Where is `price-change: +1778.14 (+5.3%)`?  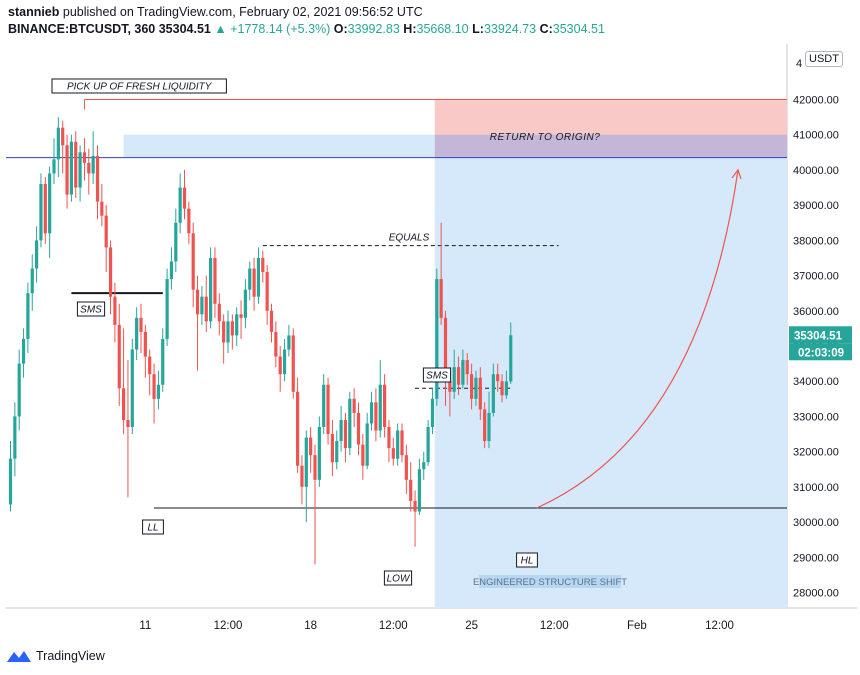
price-change: +1778.14 (+5.3%) is located at coordinates (280, 29).